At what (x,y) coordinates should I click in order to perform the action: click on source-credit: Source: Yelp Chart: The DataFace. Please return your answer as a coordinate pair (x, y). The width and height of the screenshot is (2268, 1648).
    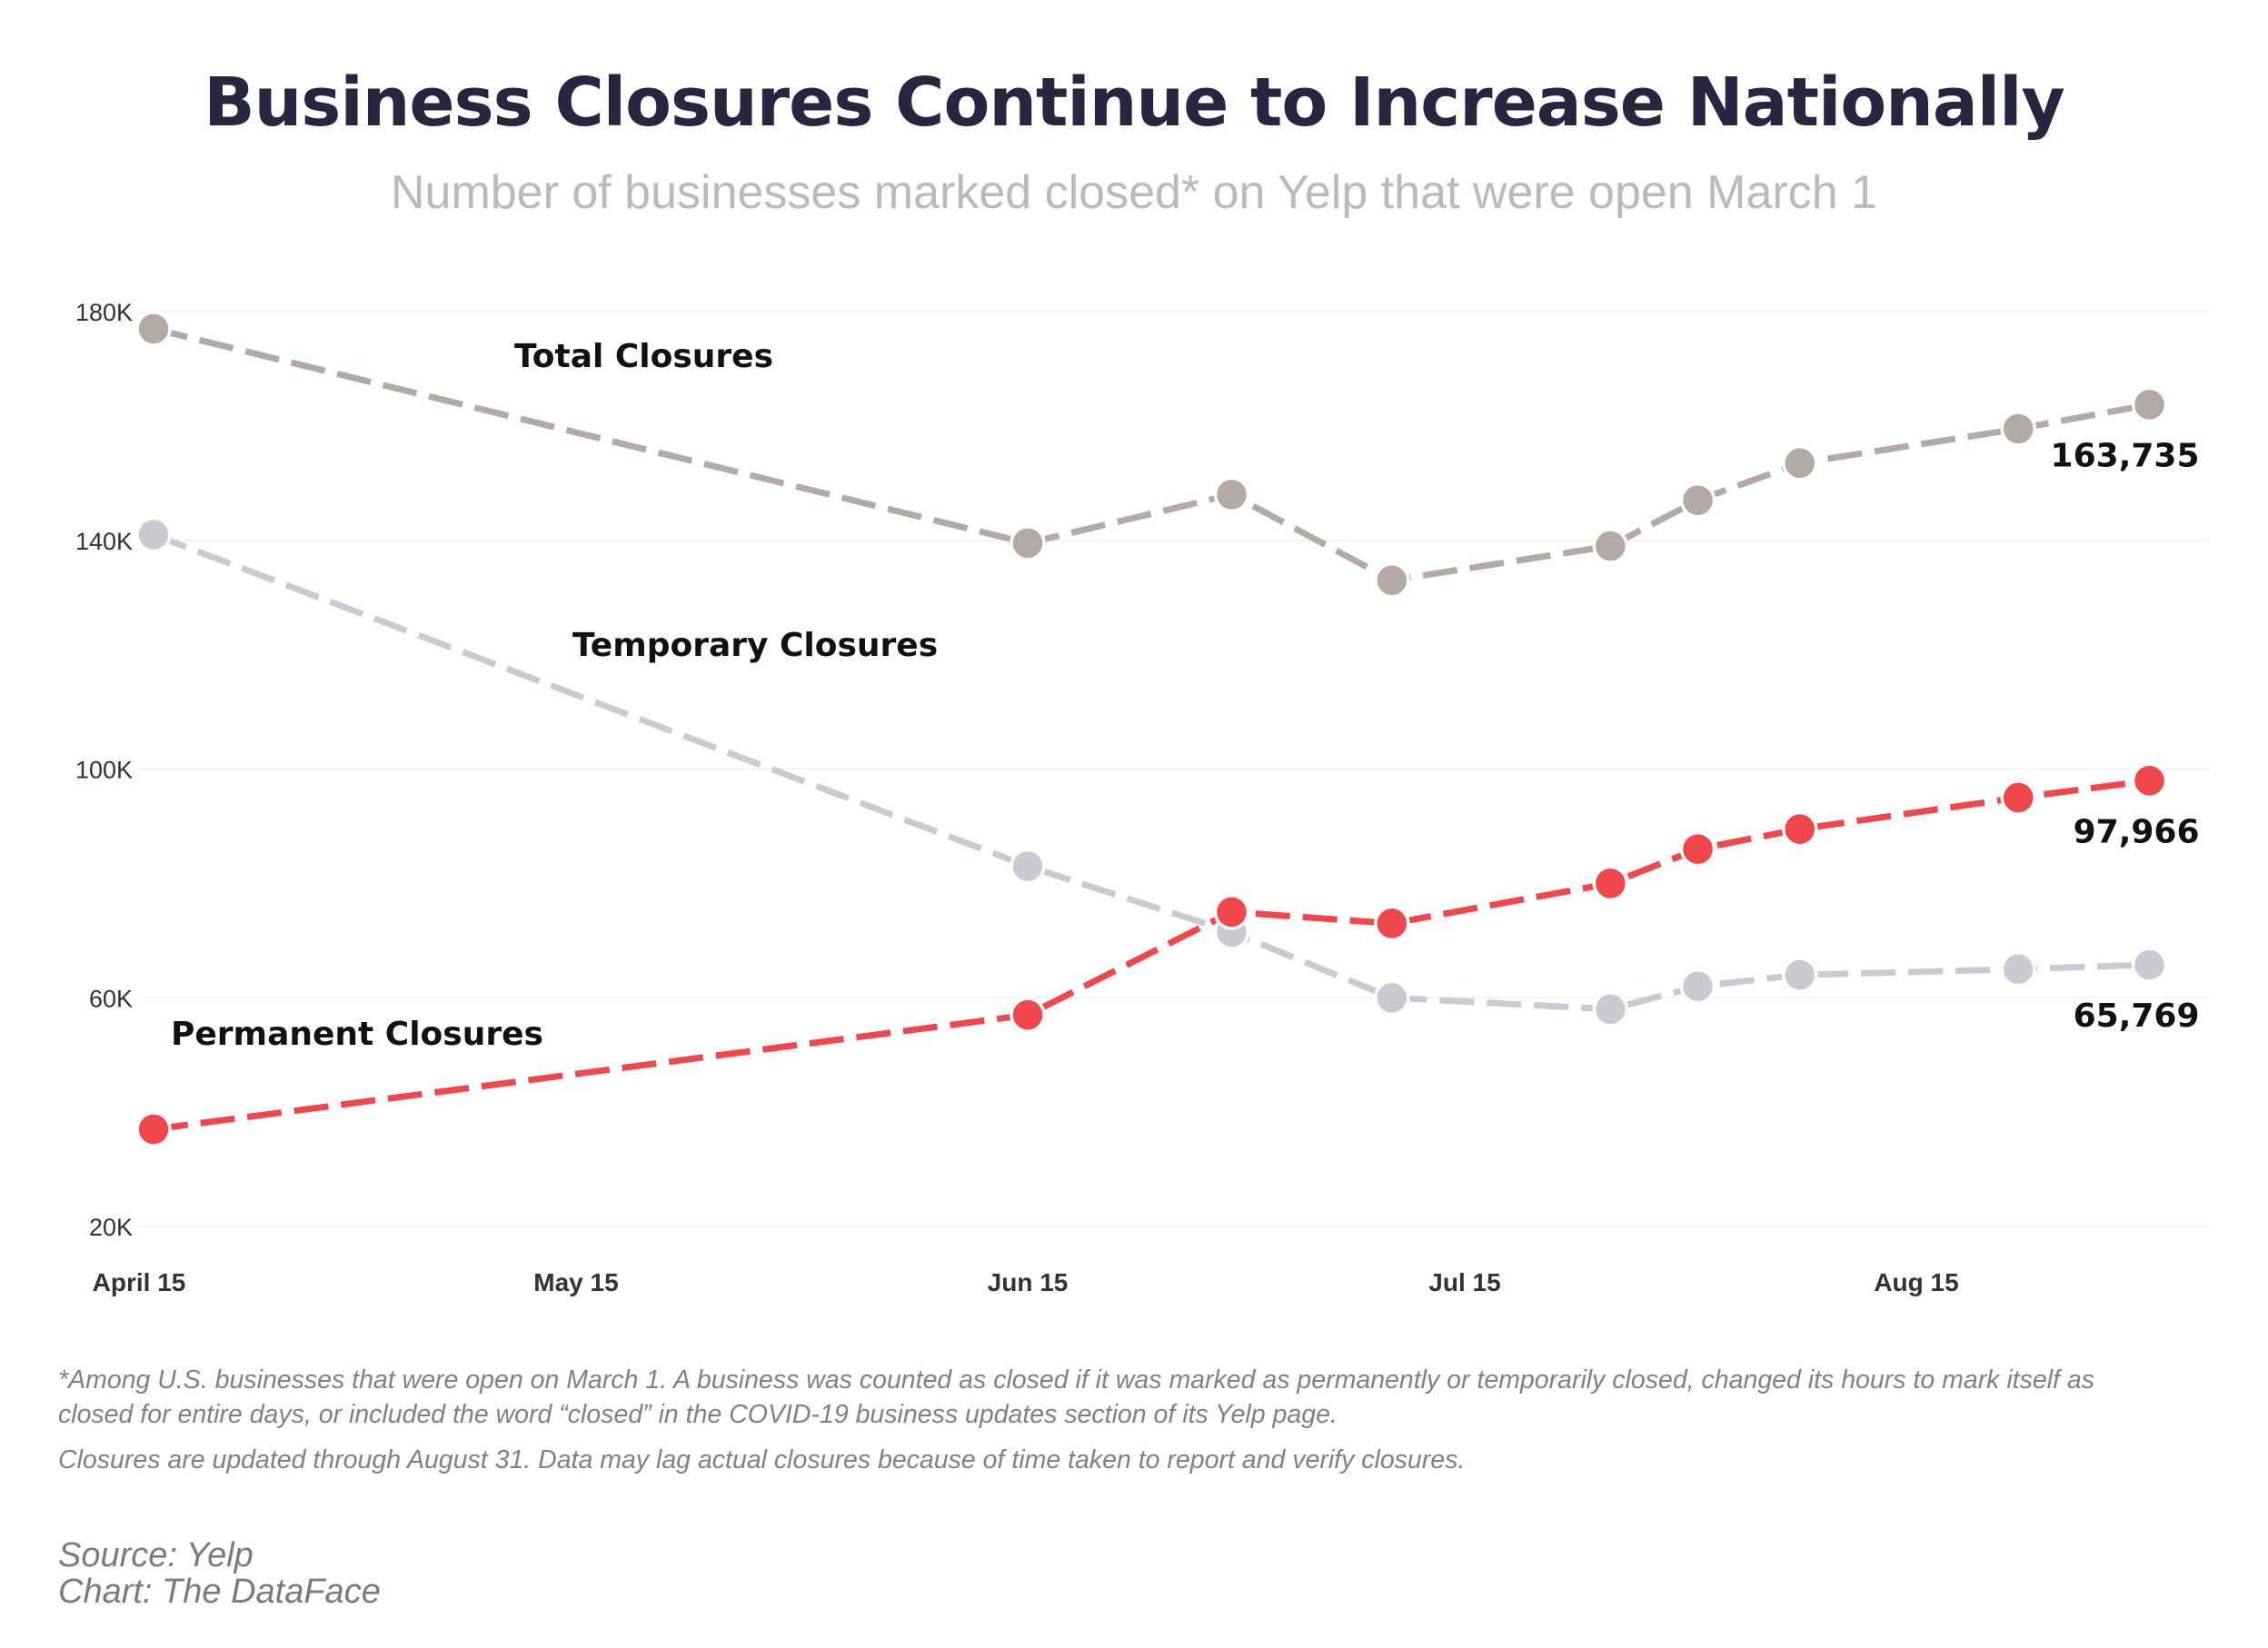
    Looking at the image, I should click on (219, 1573).